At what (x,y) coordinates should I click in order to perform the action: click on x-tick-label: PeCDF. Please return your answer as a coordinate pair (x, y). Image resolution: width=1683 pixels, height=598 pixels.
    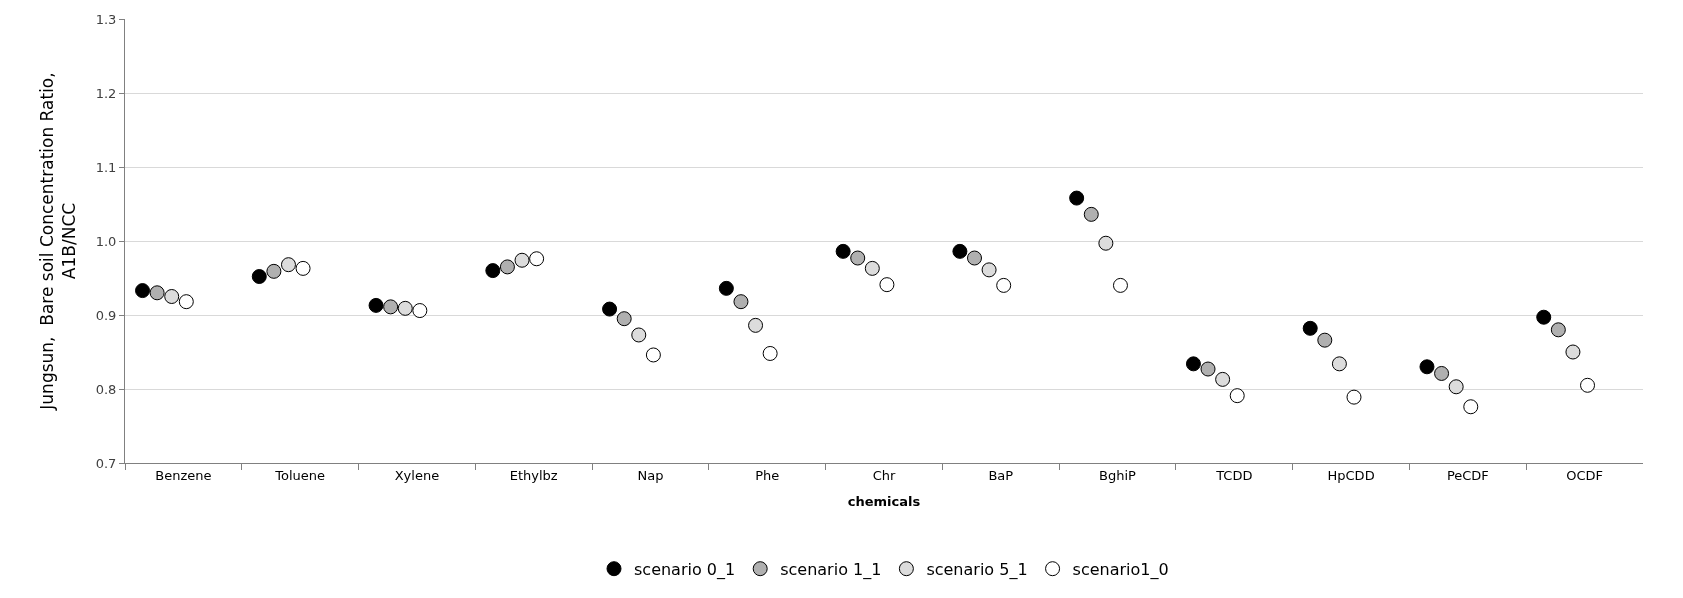
    Looking at the image, I should click on (1467, 475).